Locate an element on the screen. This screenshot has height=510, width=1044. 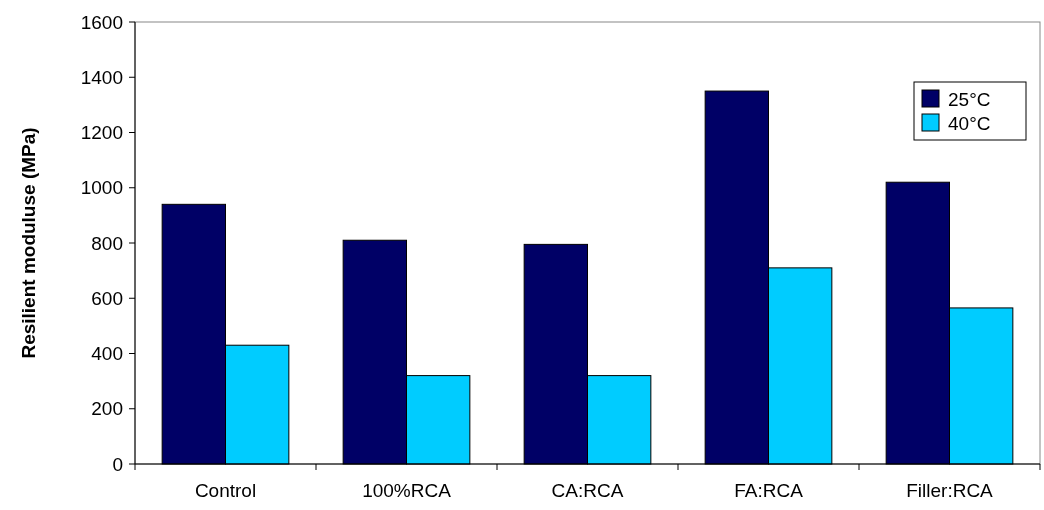
x-tick-label: FA:RCA is located at coordinates (769, 490).